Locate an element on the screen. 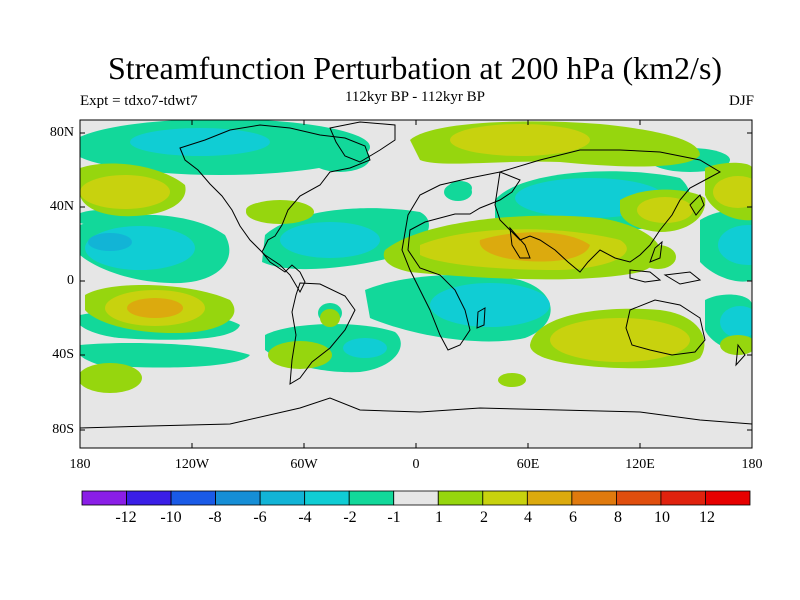 The height and width of the screenshot is (600, 800). colorbar-label: -2 is located at coordinates (350, 517).